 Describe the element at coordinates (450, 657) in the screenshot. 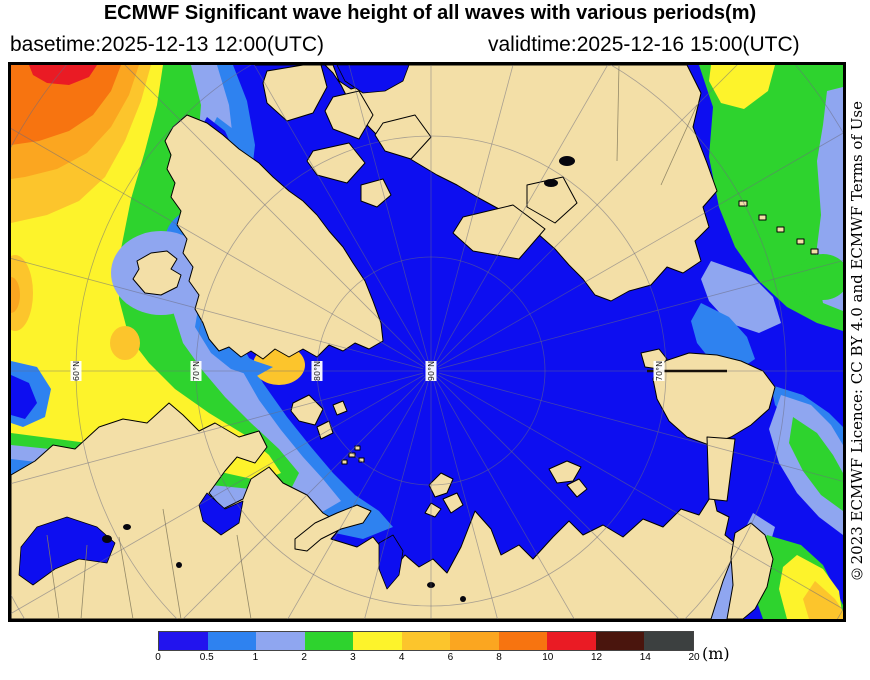

I see `colorbar-tick-label: 6` at that location.